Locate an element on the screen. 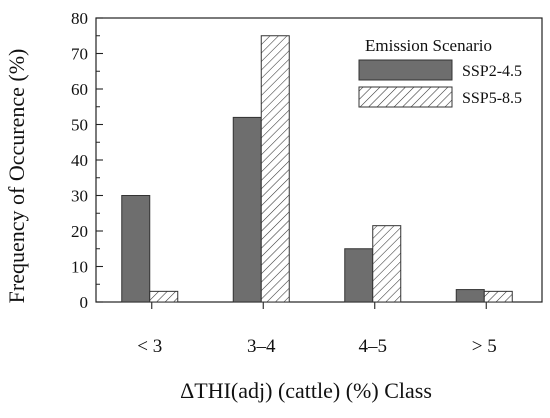 The height and width of the screenshot is (418, 550). y-tick-label: 20 is located at coordinates (79, 231).